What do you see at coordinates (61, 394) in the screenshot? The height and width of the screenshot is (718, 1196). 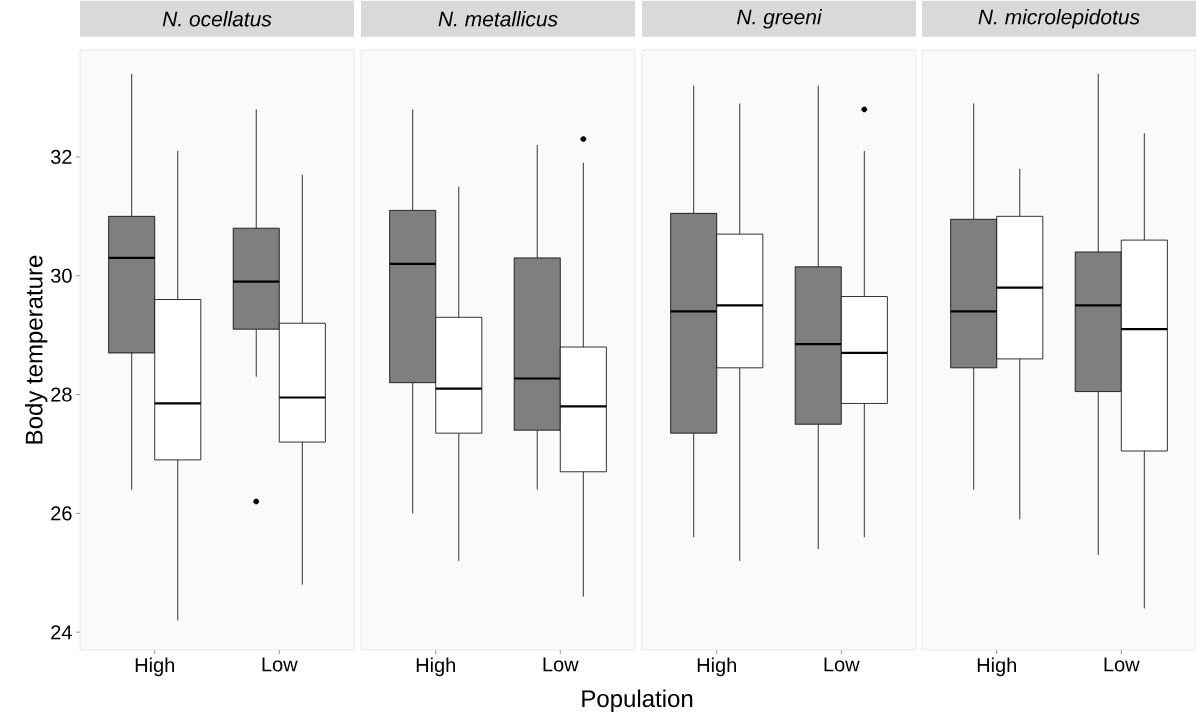 I see `y-tick-label: 28` at bounding box center [61, 394].